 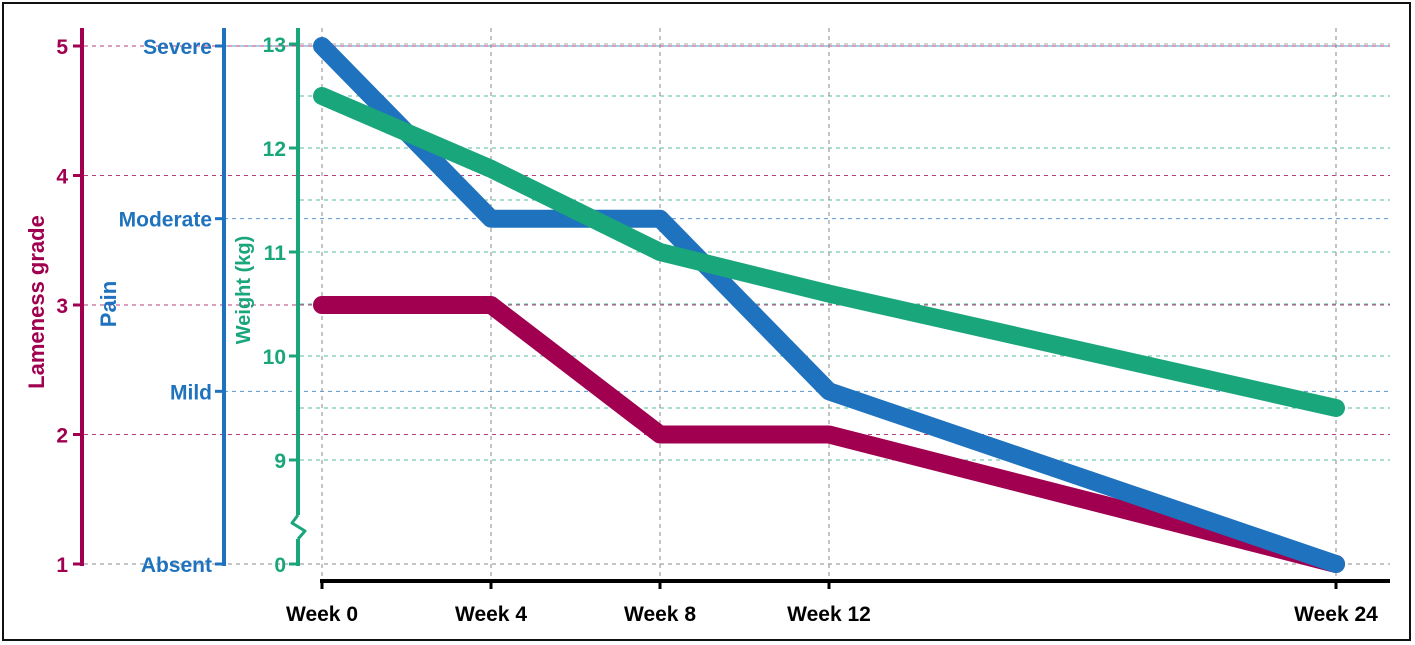 What do you see at coordinates (660, 614) in the screenshot?
I see `x-tick-label: Week 8` at bounding box center [660, 614].